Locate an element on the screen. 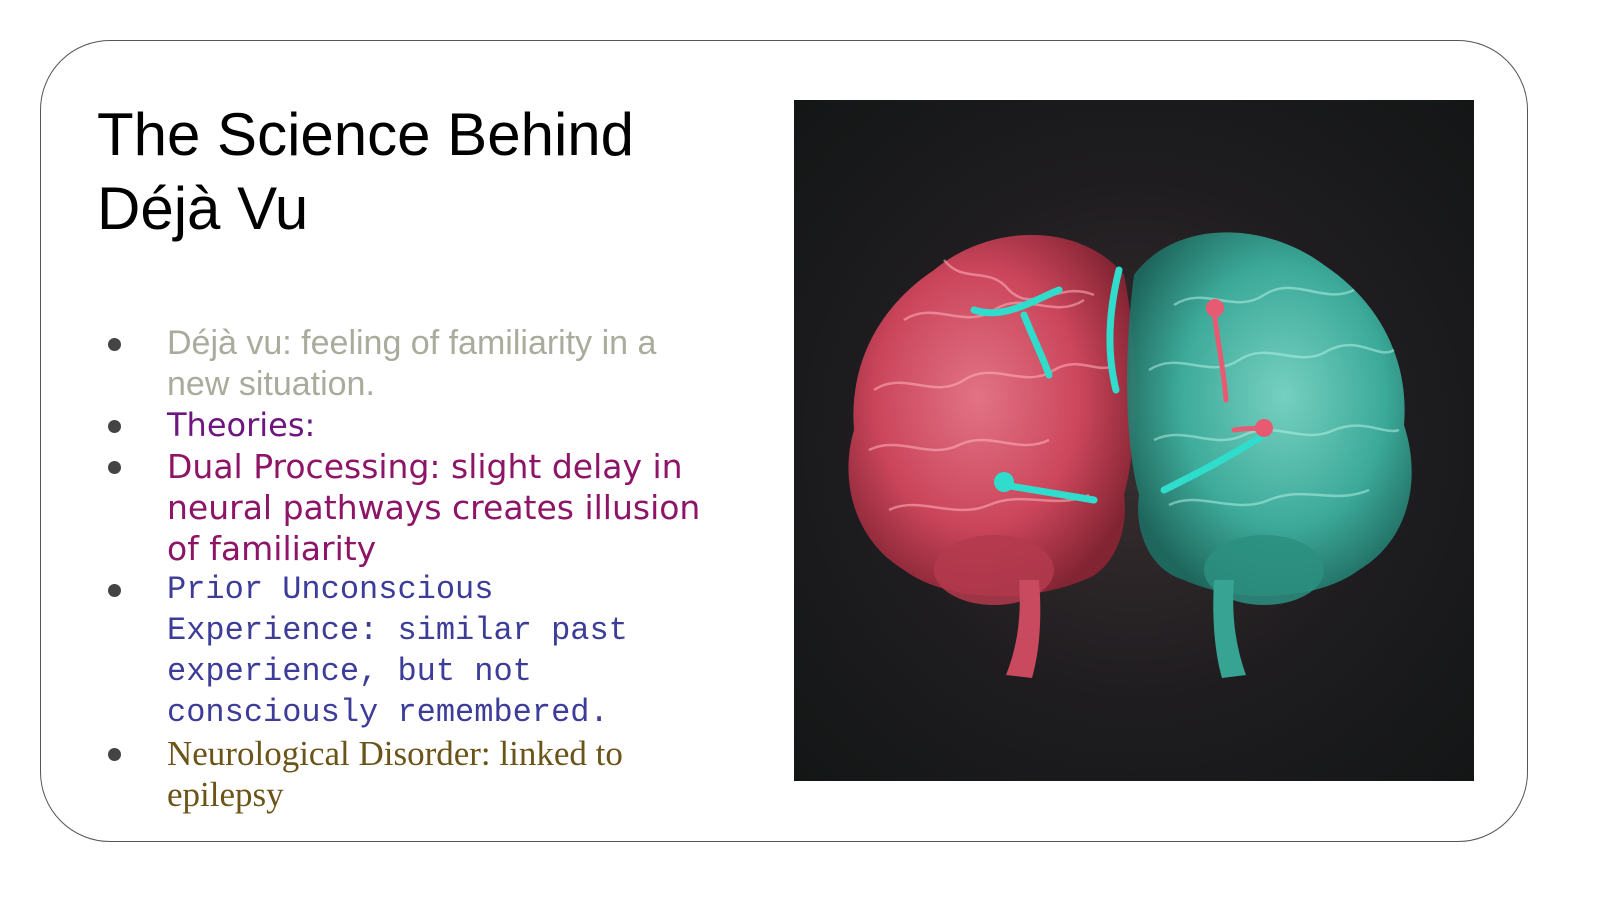  bullet-text: Theories: is located at coordinates (241, 425).